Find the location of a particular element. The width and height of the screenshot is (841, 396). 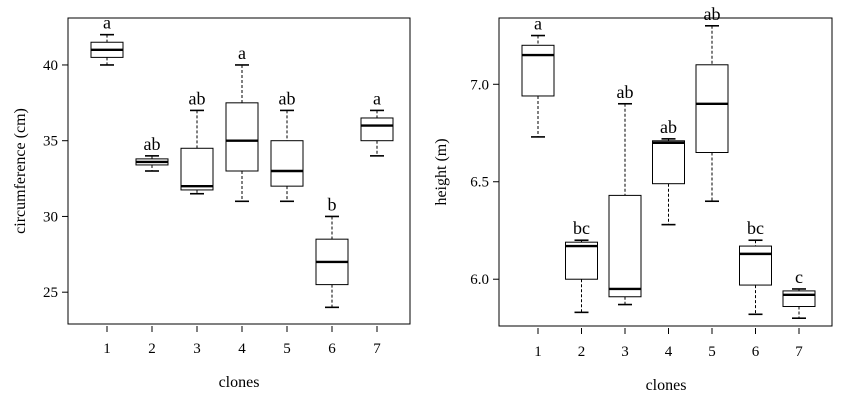

y-axis: 25 30 35 40 is located at coordinates (55, 179).